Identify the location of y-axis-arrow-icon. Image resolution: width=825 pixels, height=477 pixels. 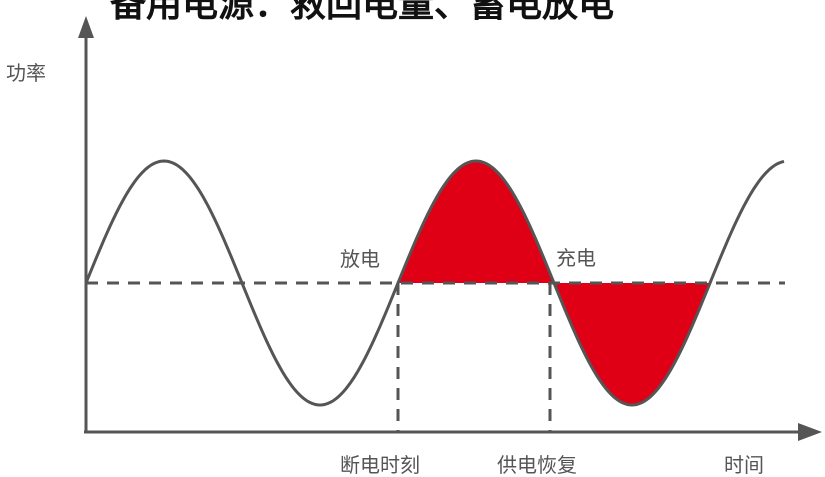
(86, 27).